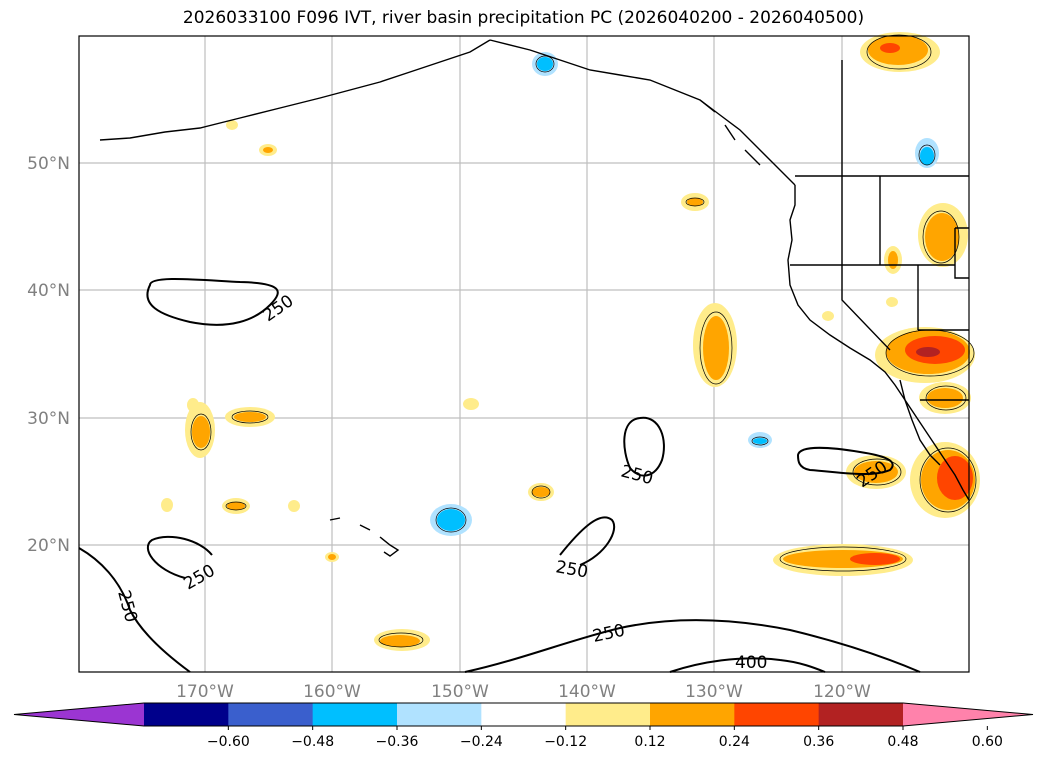  I want to click on patch-baja-n-core, so click(945, 398).